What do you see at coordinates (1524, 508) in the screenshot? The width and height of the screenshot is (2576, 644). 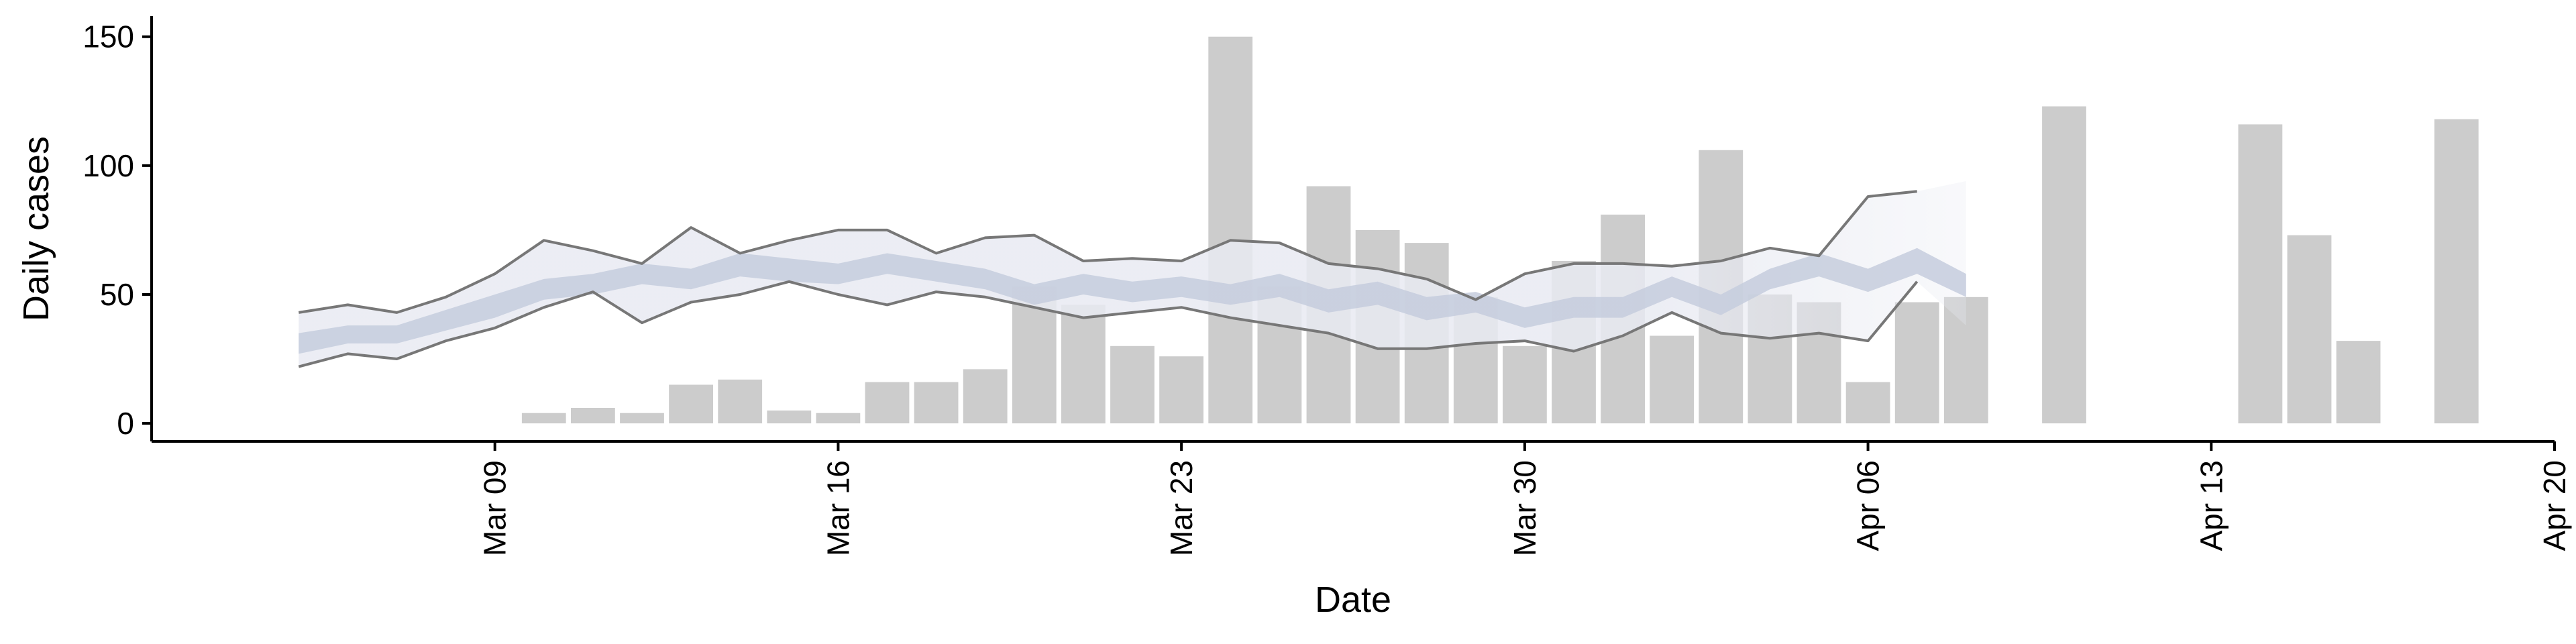 I see `x-tick-label-2020-03-30: Mar 30` at bounding box center [1524, 508].